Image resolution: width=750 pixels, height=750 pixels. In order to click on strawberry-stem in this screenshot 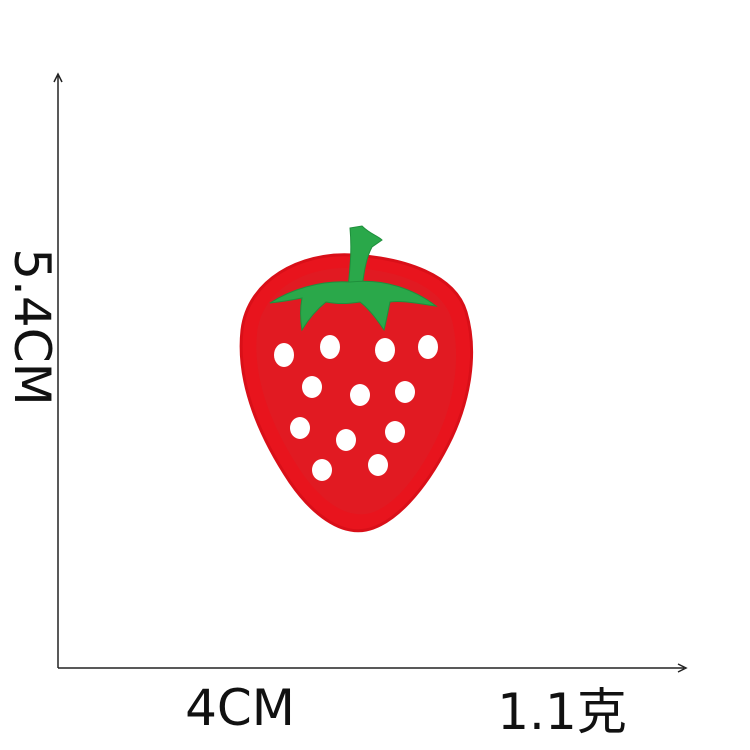, I will do `click(365, 257)`.